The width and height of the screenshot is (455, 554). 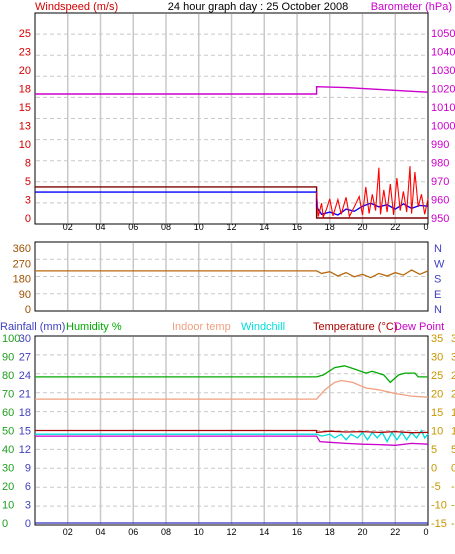 What do you see at coordinates (330, 227) in the screenshot?
I see `x-tick-label: 18` at bounding box center [330, 227].